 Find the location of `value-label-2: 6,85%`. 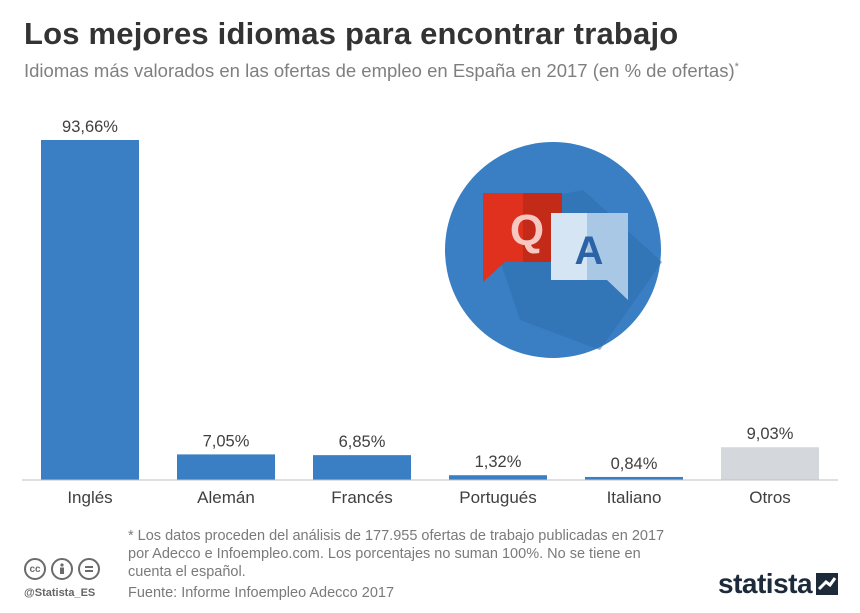

value-label-2: 6,85% is located at coordinates (362, 442).